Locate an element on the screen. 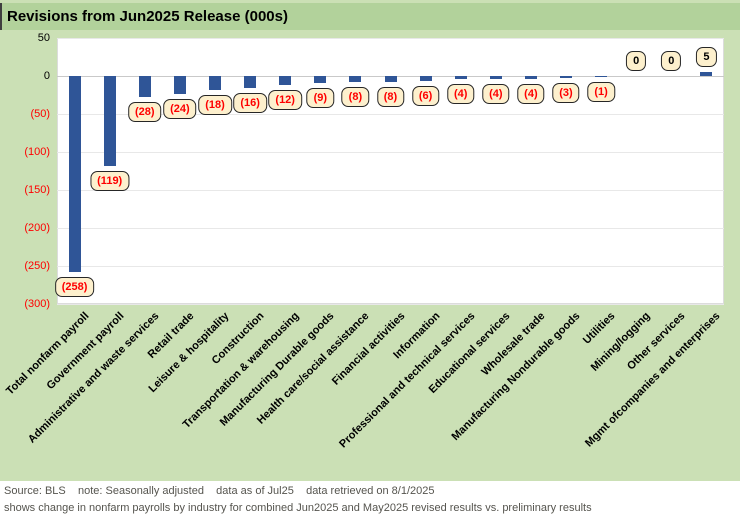 The image size is (740, 518). x-axis-label: Mgmt ofcompanies and enterprises is located at coordinates (653, 380).